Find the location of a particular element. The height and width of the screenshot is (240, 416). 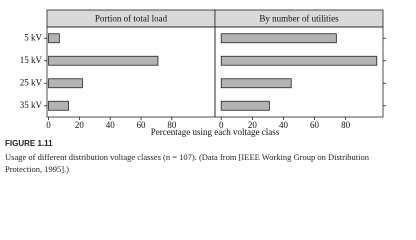

x-axis-label: Percentage using each voltage class is located at coordinates (215, 132).